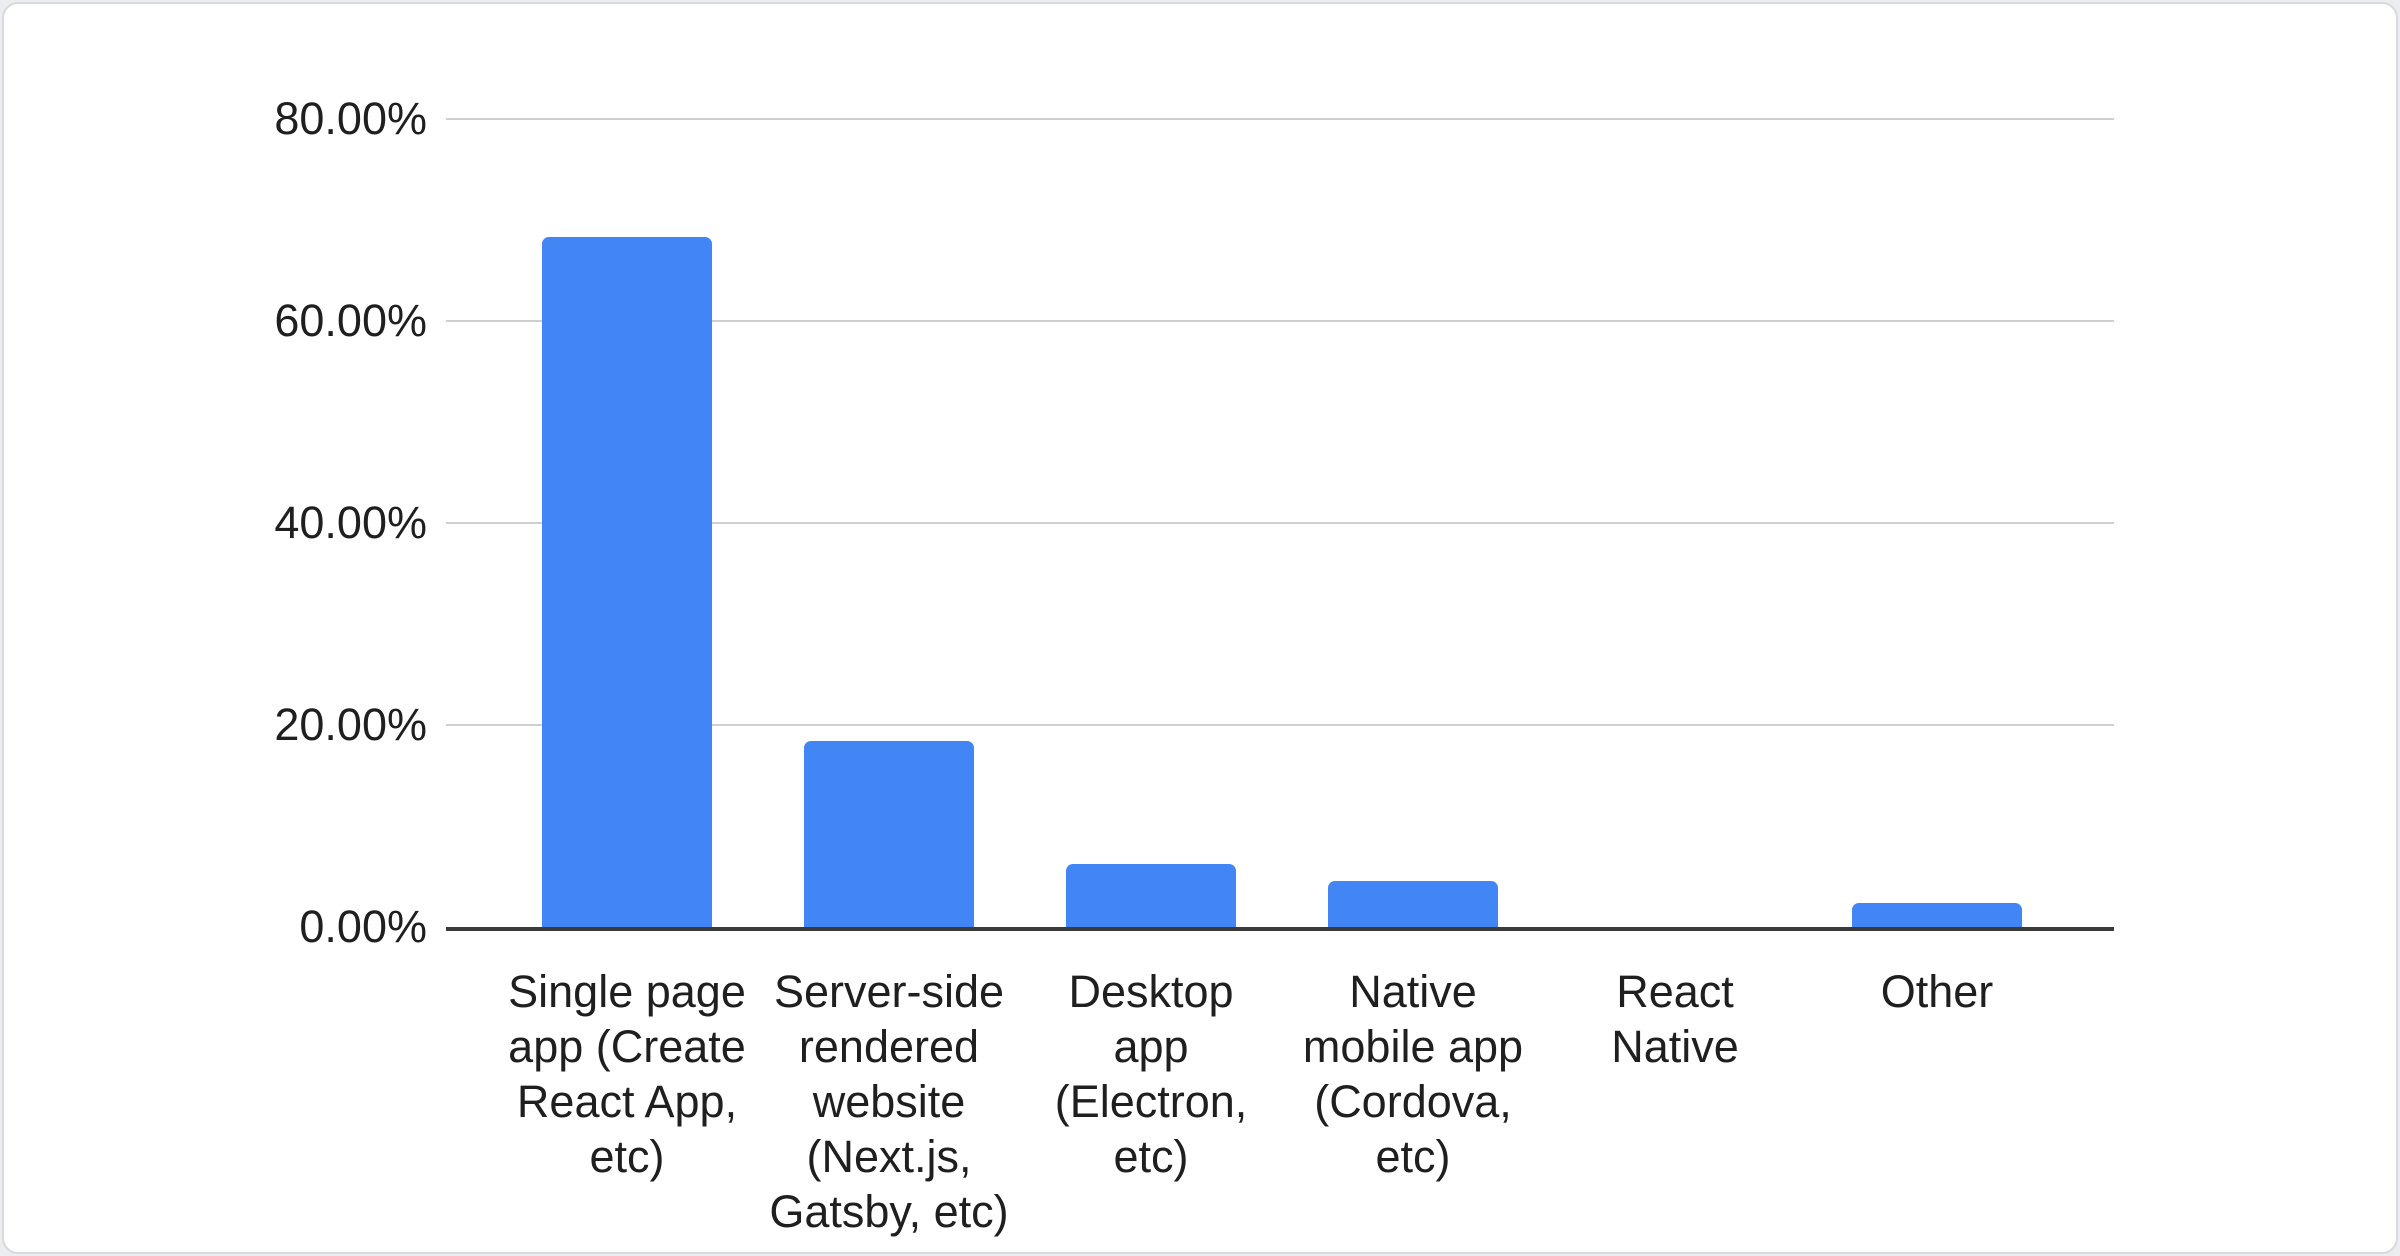 The width and height of the screenshot is (2400, 1256). I want to click on y-axis-tick-label: 0.00%, so click(363, 926).